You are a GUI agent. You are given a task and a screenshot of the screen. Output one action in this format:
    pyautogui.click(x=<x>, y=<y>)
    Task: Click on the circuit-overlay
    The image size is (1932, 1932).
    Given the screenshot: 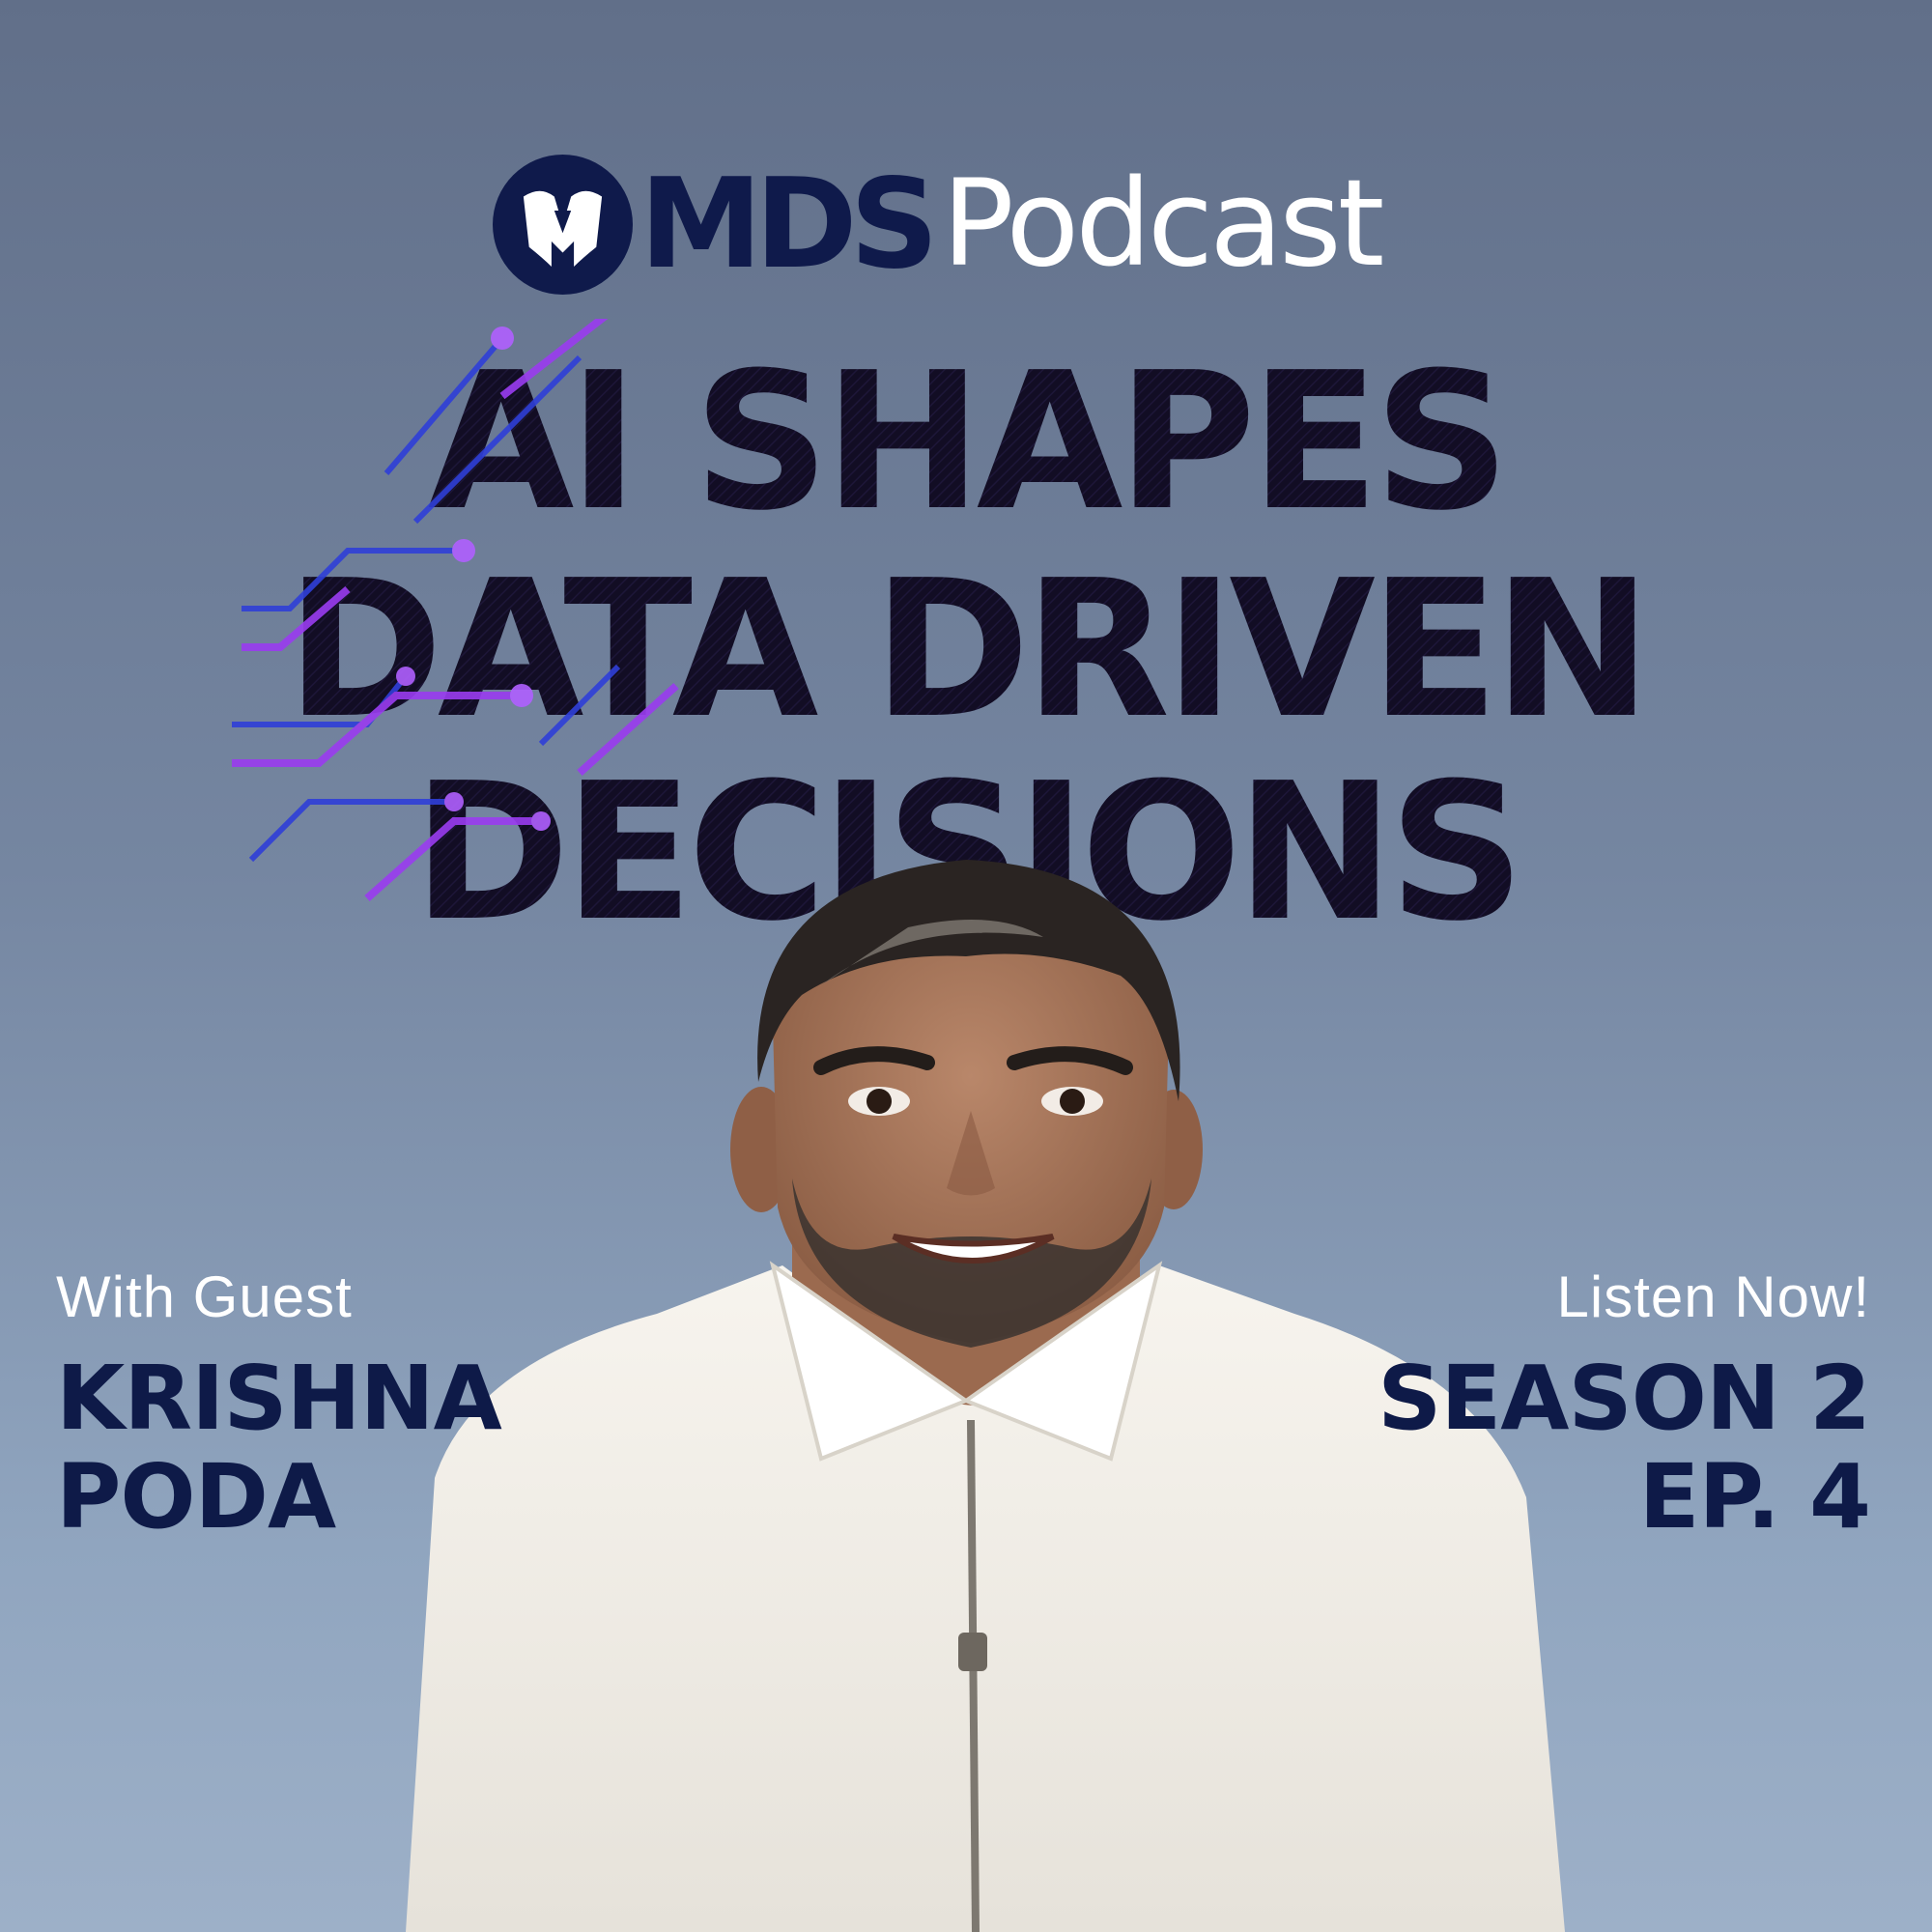 What is the action you would take?
    pyautogui.click(x=455, y=610)
    